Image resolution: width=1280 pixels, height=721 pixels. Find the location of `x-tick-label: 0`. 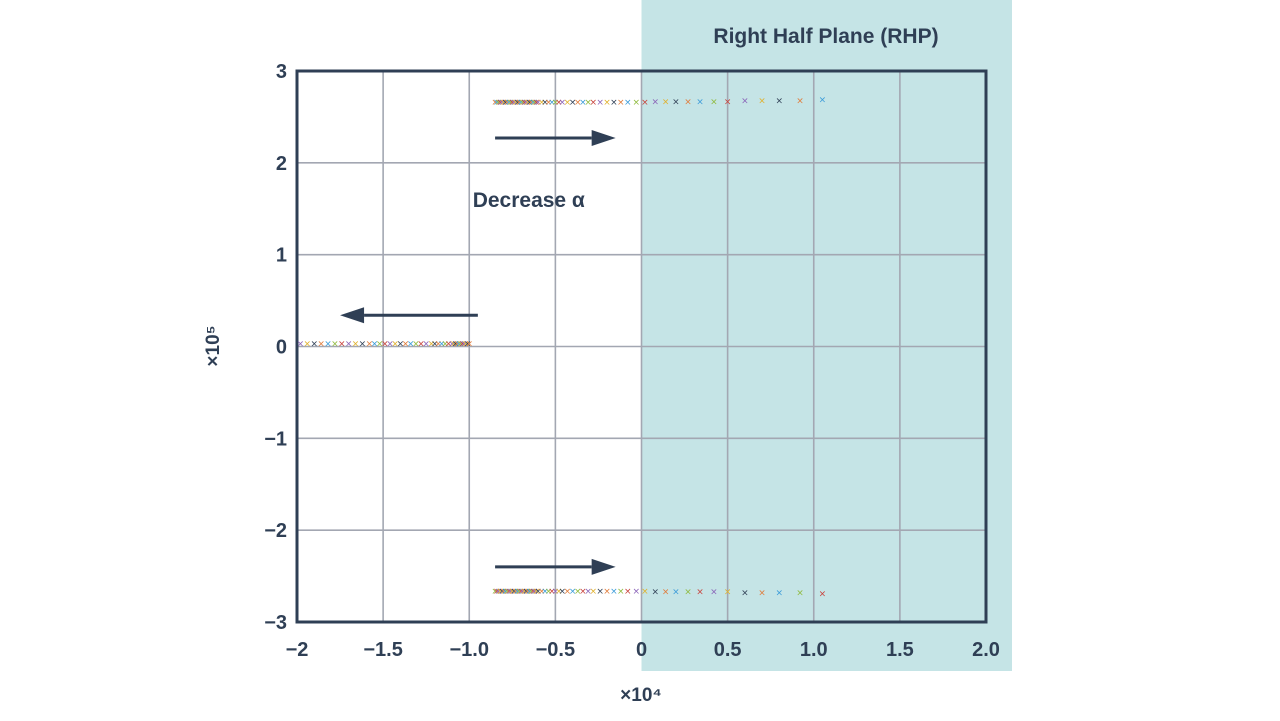

x-tick-label: 0 is located at coordinates (641, 650).